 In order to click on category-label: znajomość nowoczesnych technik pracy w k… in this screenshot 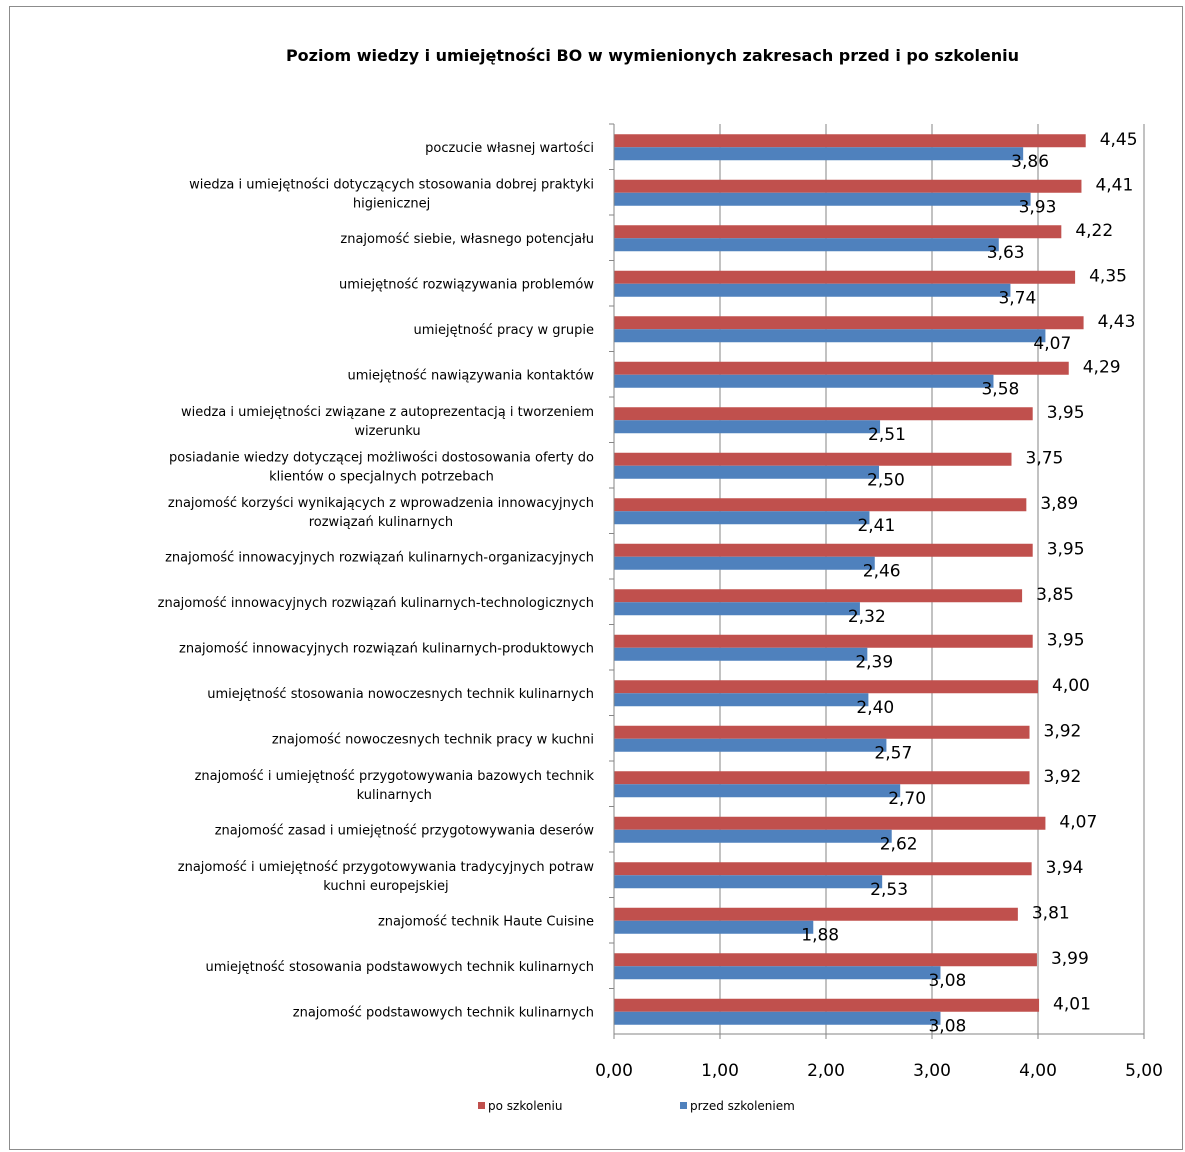, I will do `click(433, 739)`.